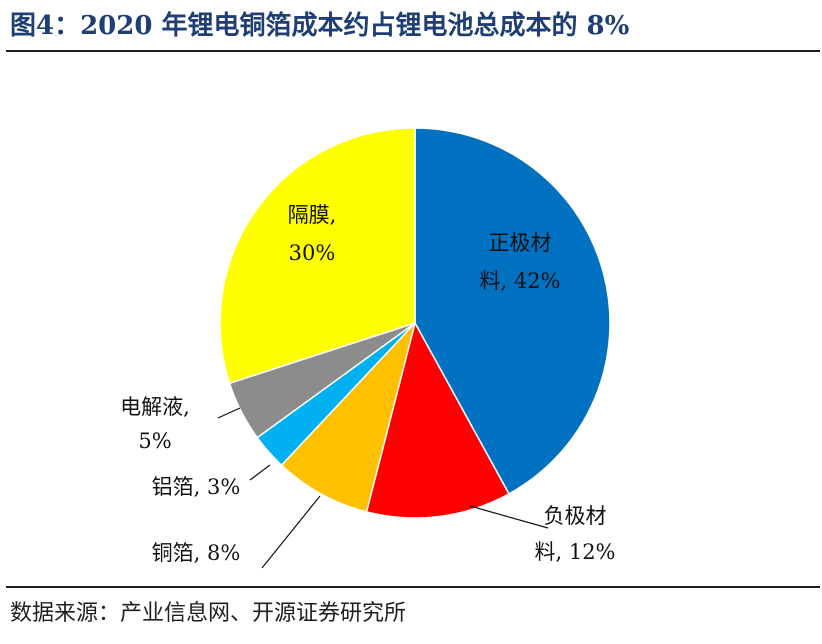  I want to click on slice-label-line: 料, 42%, so click(519, 281).